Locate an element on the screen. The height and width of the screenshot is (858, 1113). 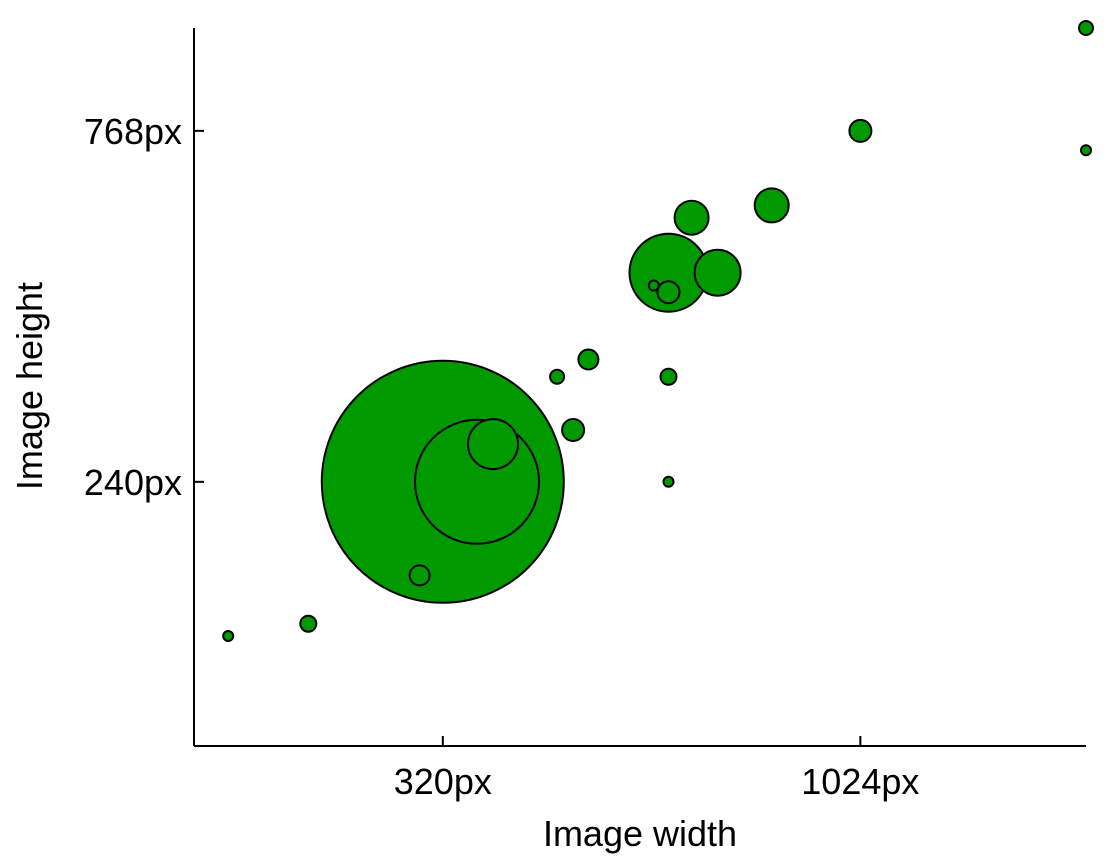
x-tick-label: 320px is located at coordinates (443, 781).